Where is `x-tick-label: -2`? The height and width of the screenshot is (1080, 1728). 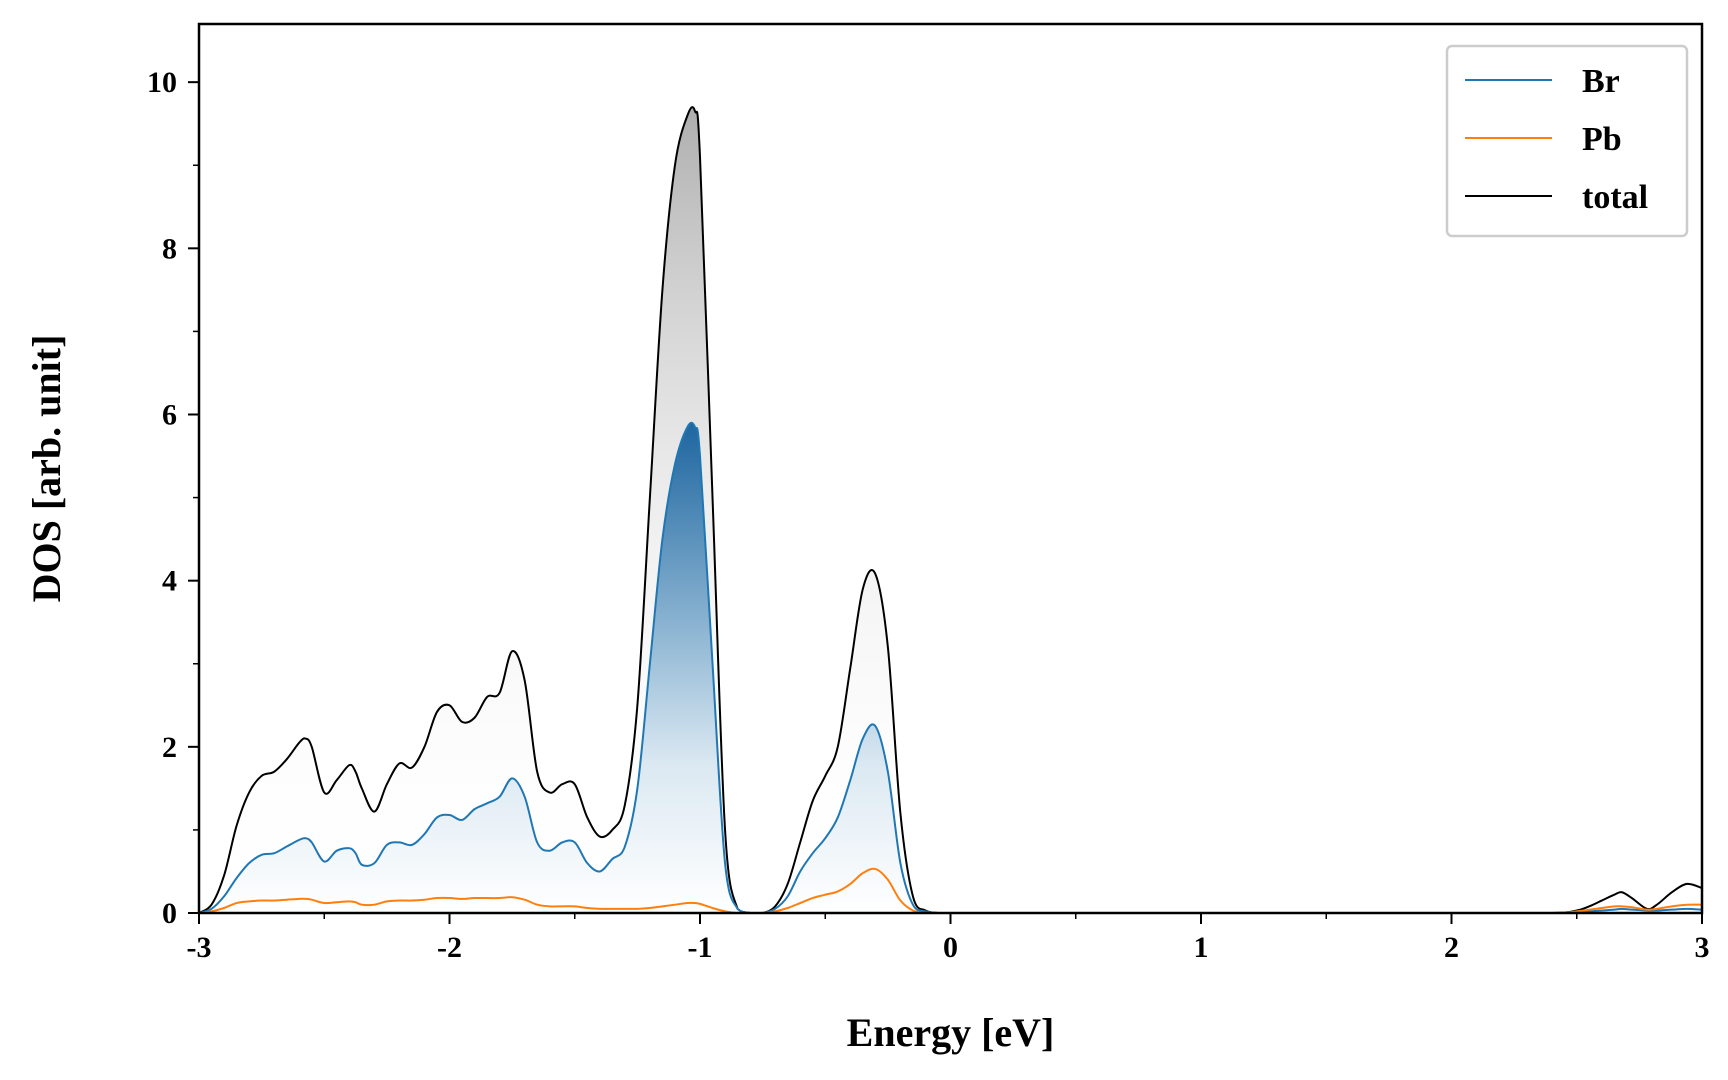
x-tick-label: -2 is located at coordinates (449, 947).